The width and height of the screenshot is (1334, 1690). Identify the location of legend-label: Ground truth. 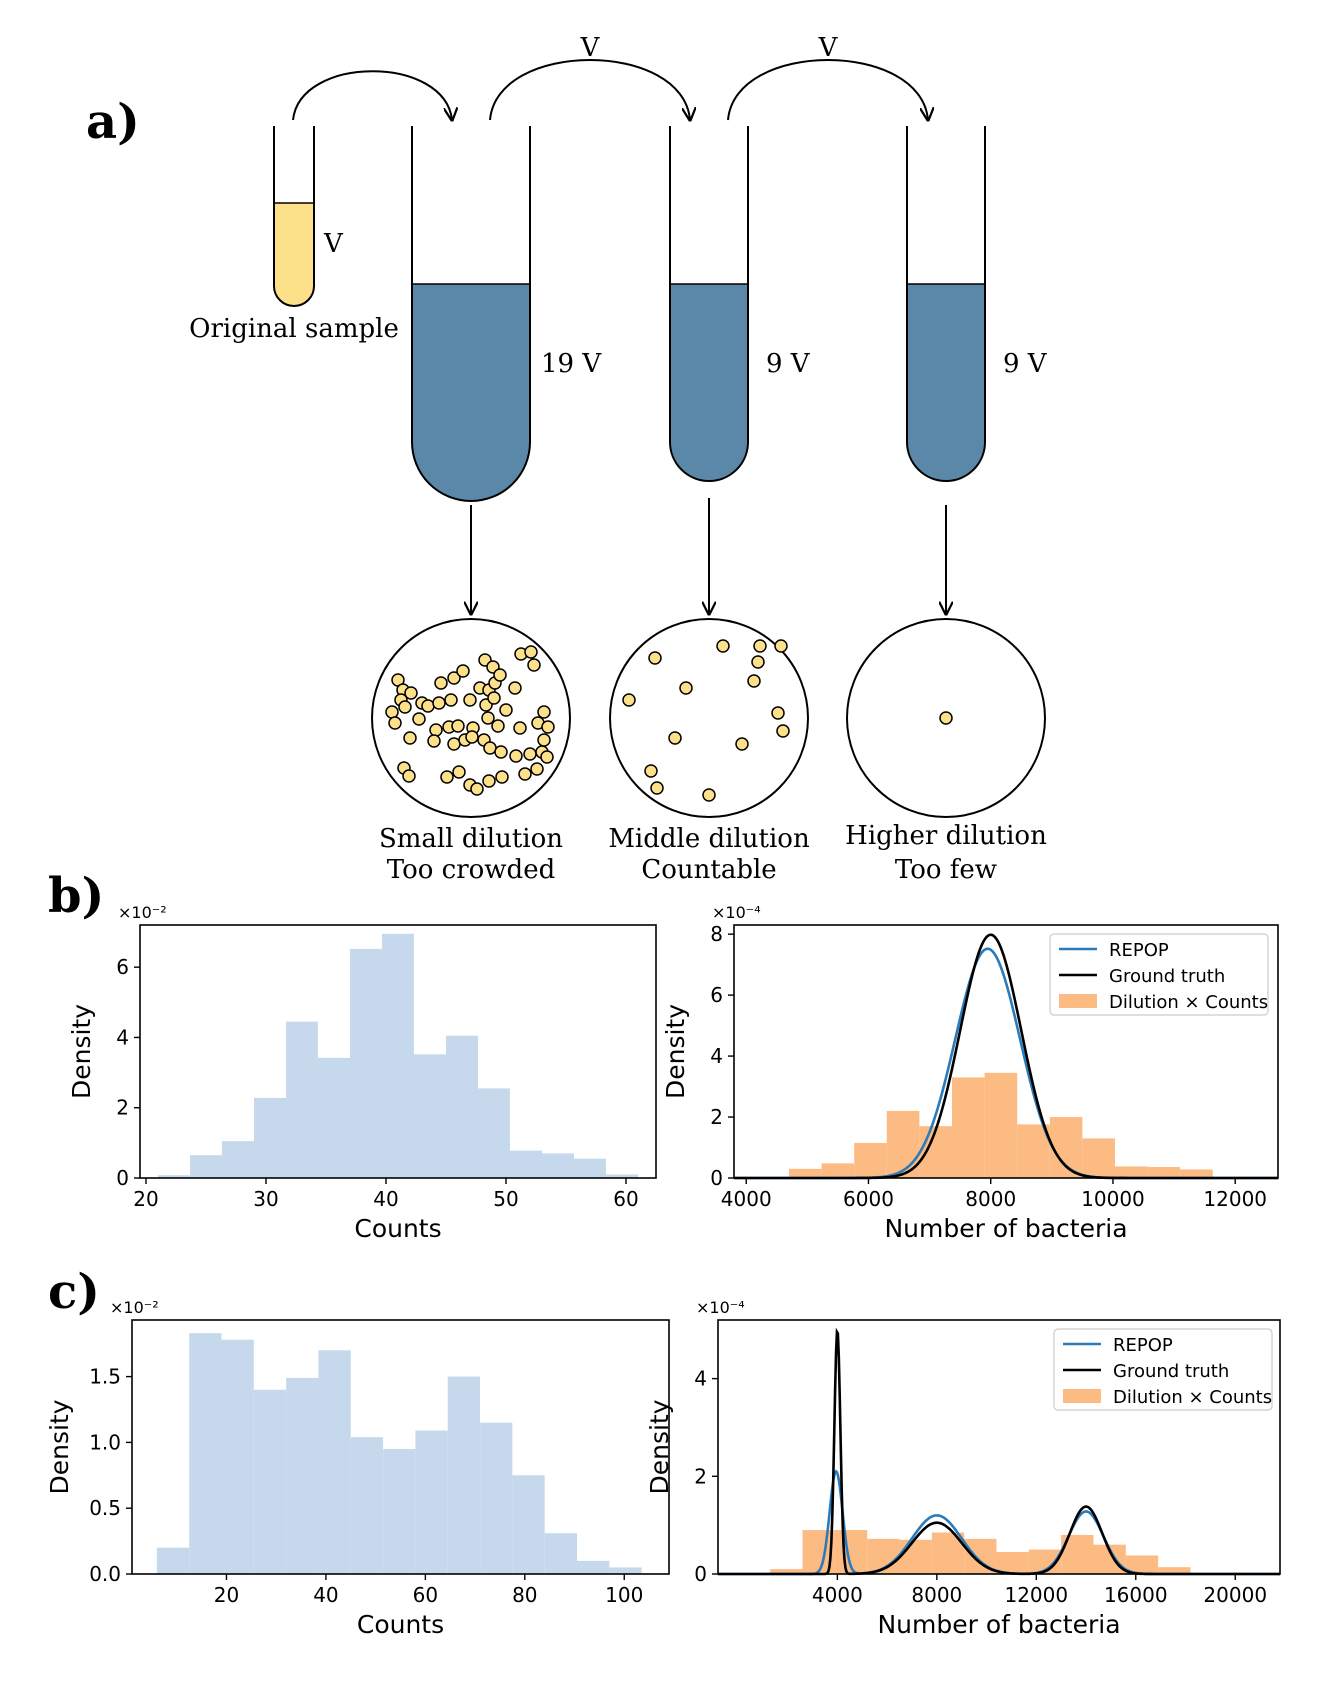
(1167, 976).